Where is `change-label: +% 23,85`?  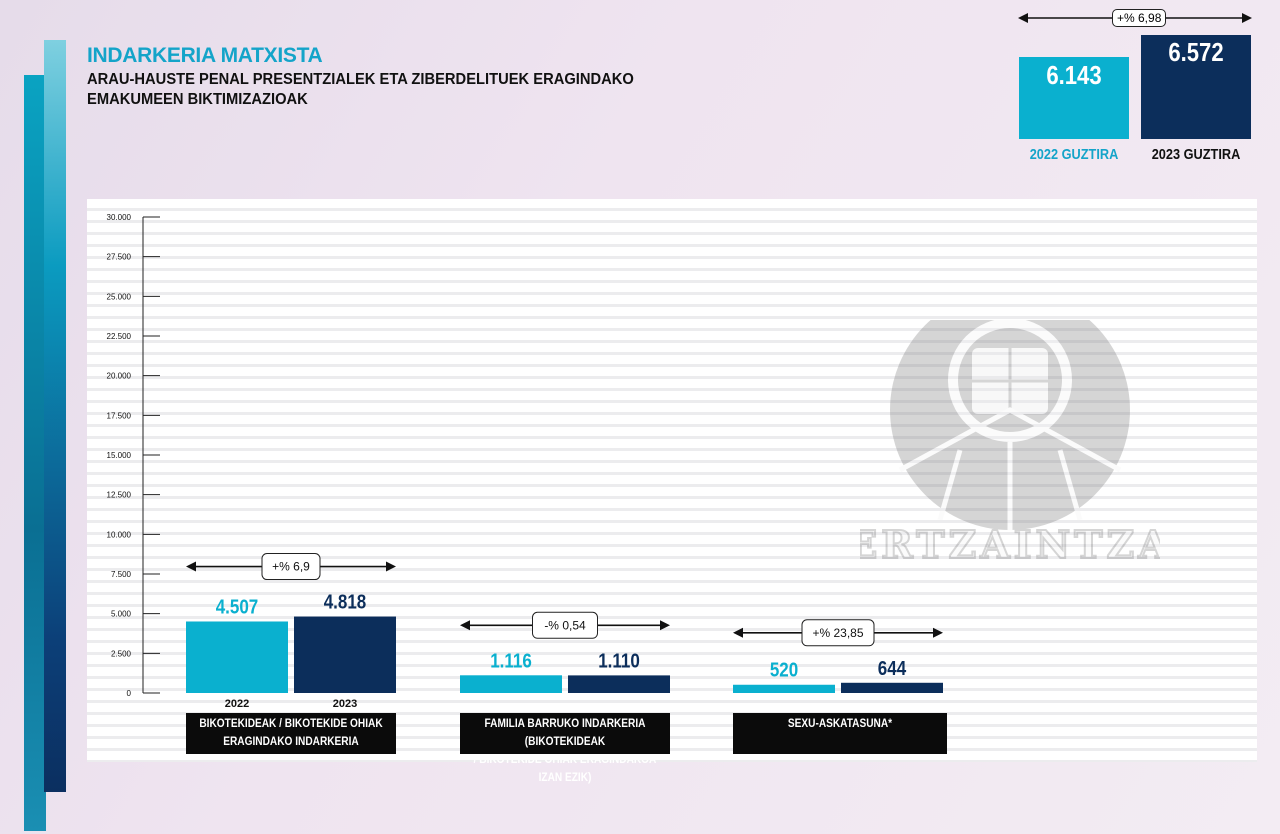
change-label: +% 23,85 is located at coordinates (837, 633).